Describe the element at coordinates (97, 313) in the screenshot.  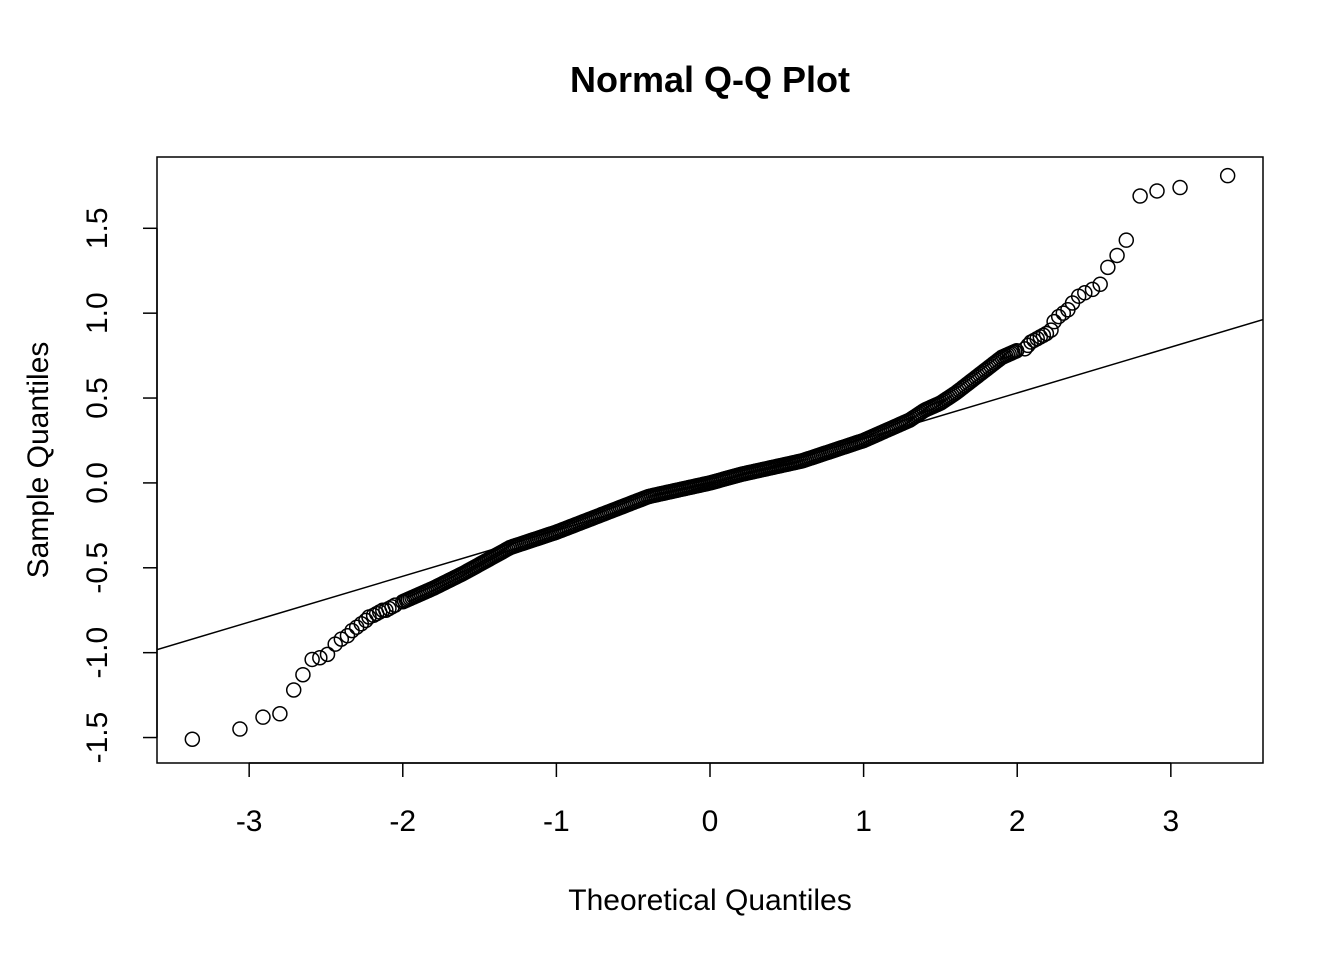
I see `y-tick-label: 1.0` at that location.